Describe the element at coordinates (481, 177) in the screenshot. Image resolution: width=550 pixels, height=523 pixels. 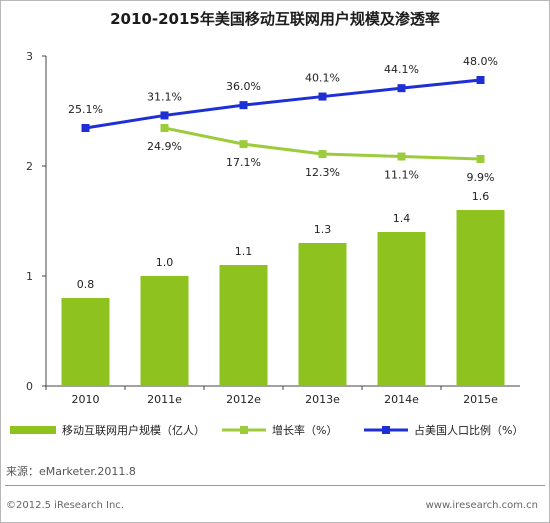
I see `growth-rate-label: 9.9%` at that location.